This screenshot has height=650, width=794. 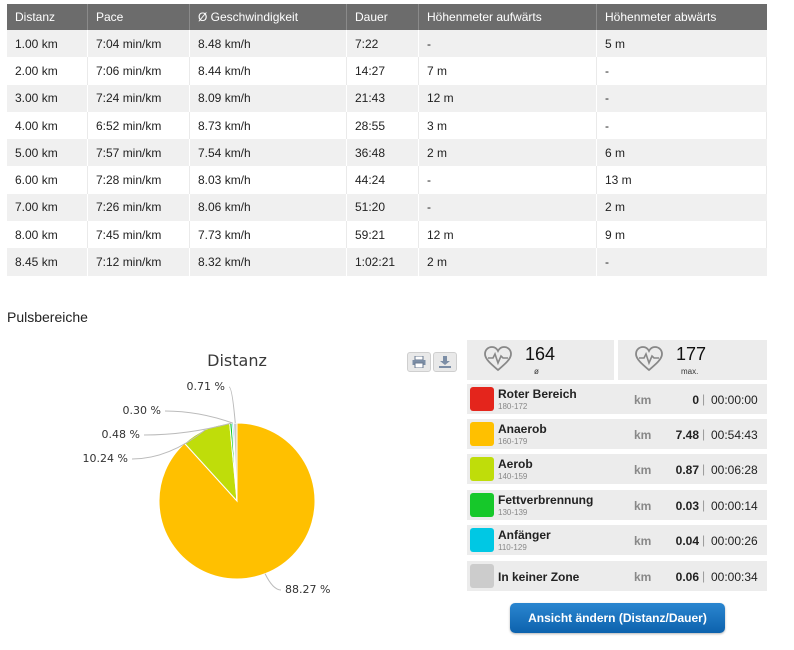 What do you see at coordinates (513, 406) in the screenshot?
I see `zone-range: 180-172` at bounding box center [513, 406].